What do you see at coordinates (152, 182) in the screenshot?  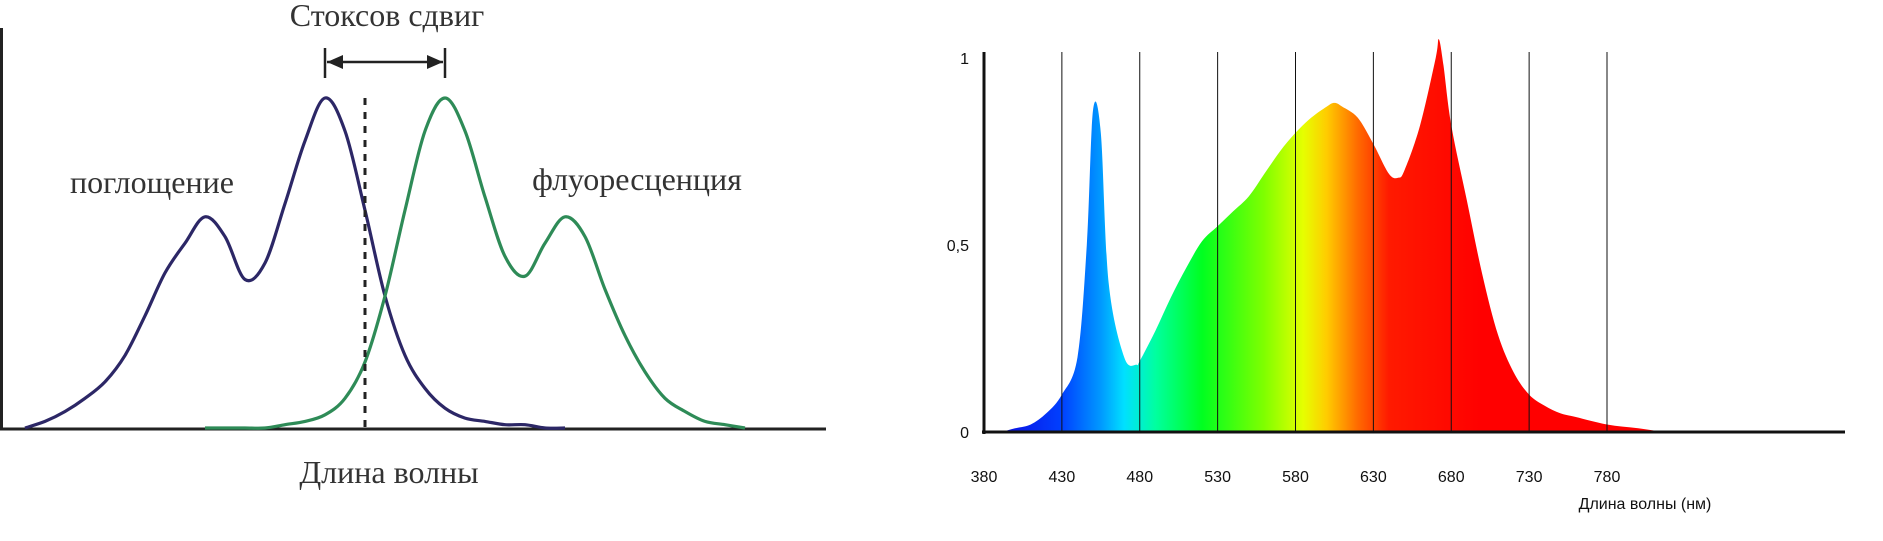 I see `absorption-label: поглощение` at bounding box center [152, 182].